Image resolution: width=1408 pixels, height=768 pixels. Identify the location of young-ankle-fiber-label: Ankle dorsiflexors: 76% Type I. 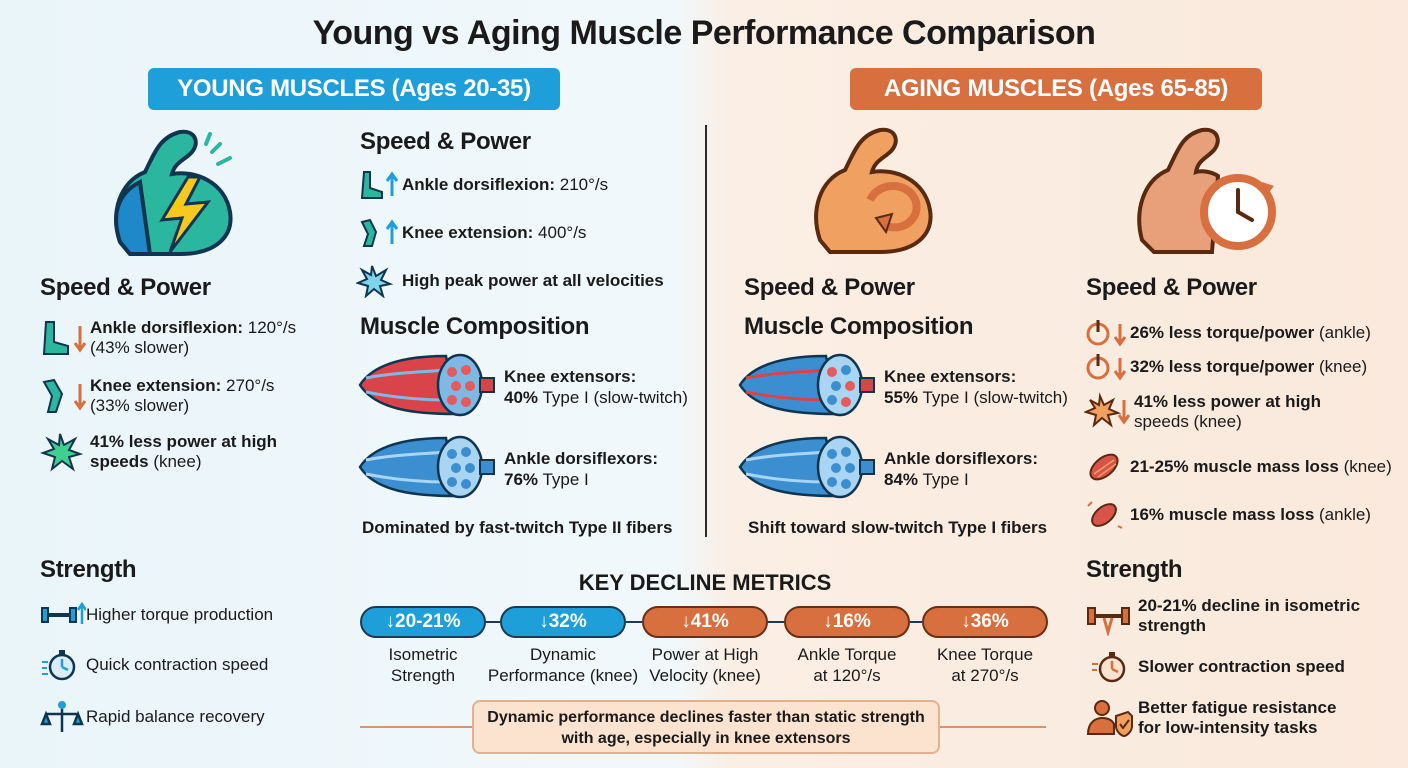
(581, 469).